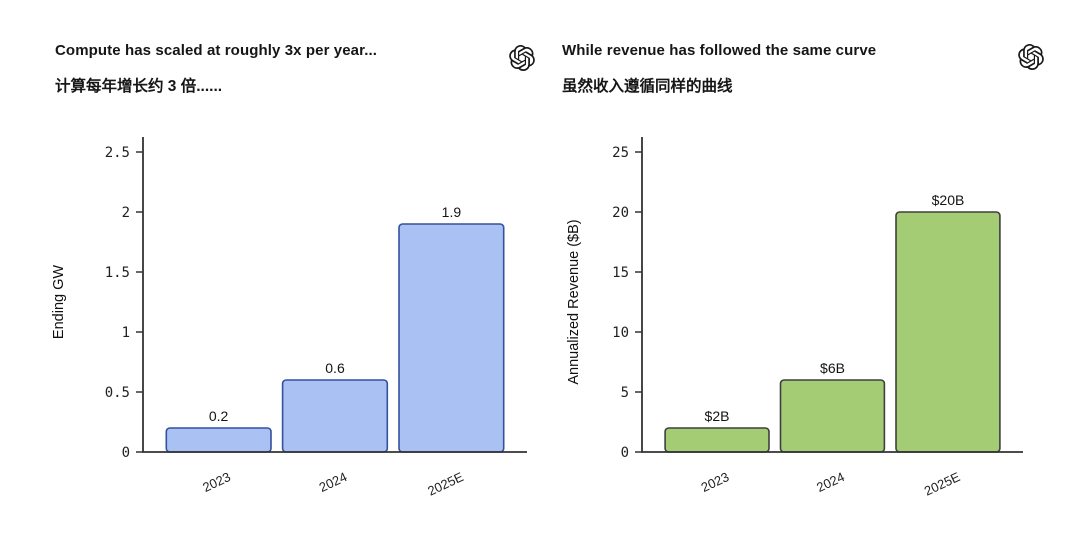 The height and width of the screenshot is (544, 1080). I want to click on y-axis-label: Ending GW, so click(59, 302).